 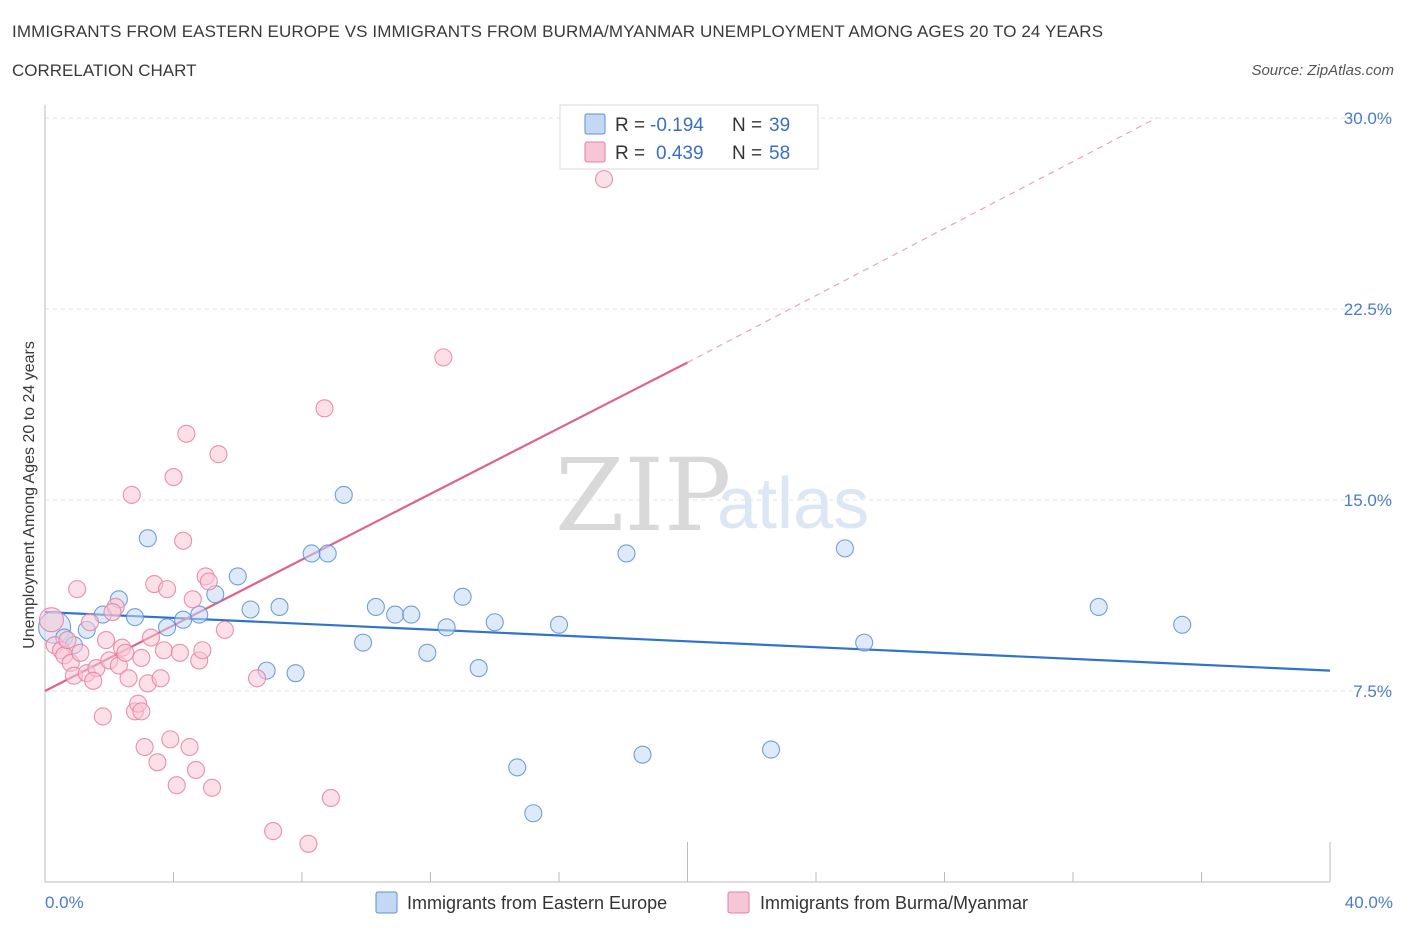 What do you see at coordinates (104, 70) in the screenshot?
I see `chart-subtitle: CORRELATION CHART` at bounding box center [104, 70].